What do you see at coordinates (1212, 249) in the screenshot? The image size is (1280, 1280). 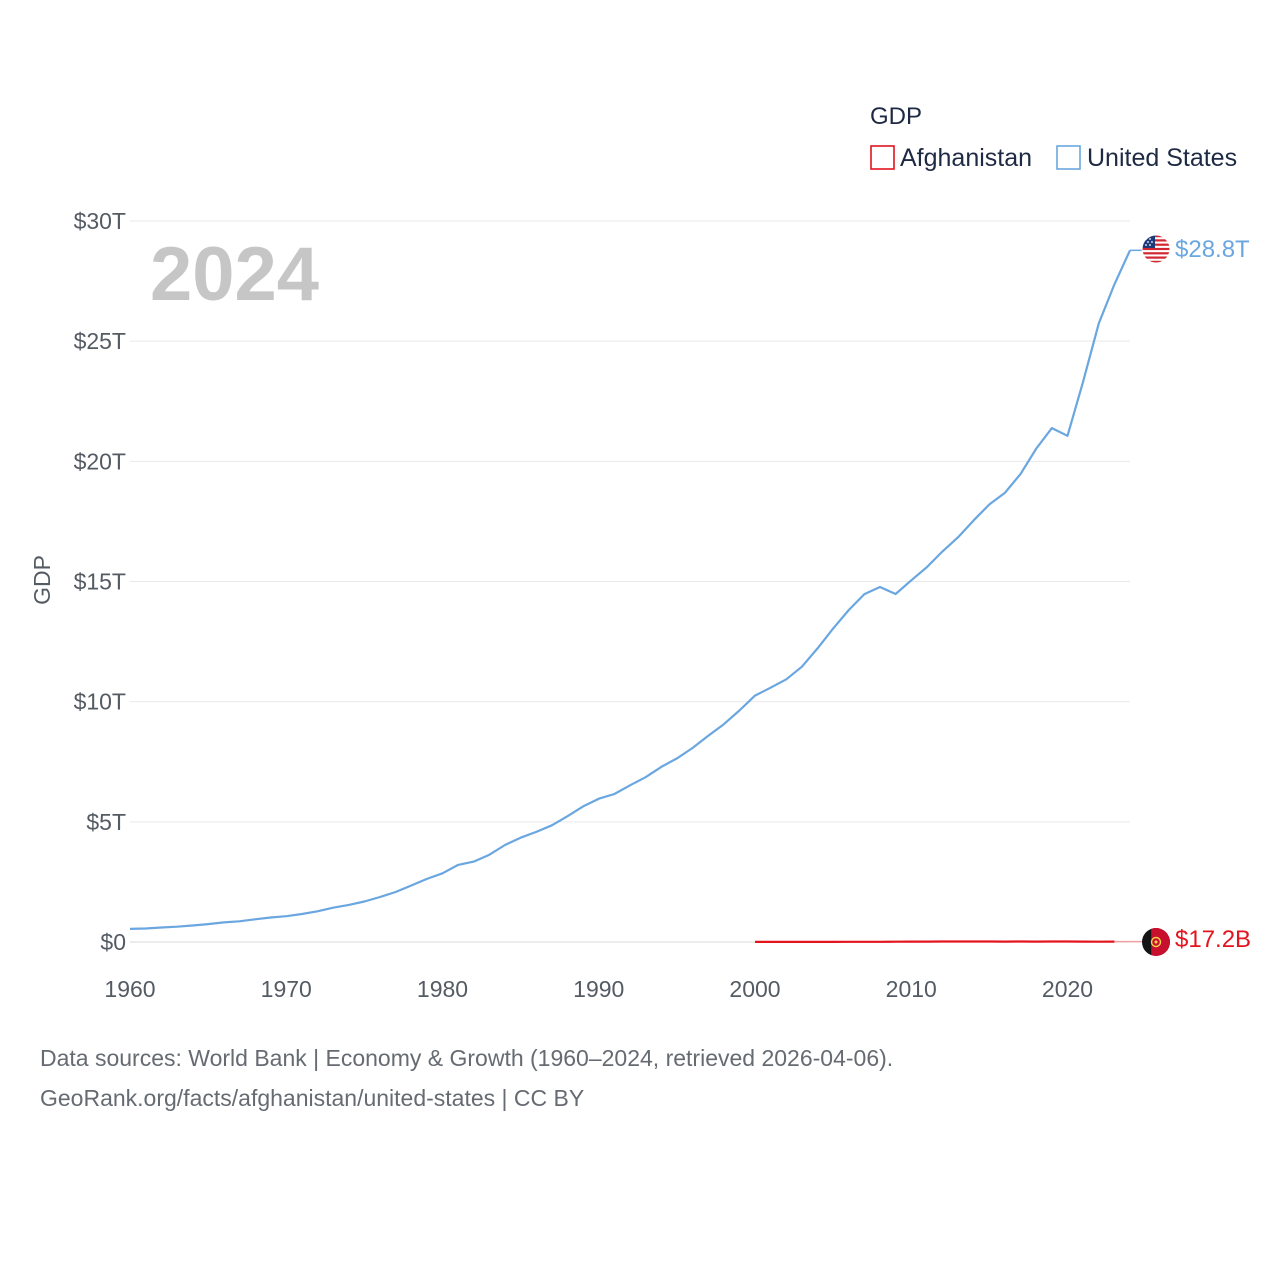 I see `us-end-value-label: $28.8T` at bounding box center [1212, 249].